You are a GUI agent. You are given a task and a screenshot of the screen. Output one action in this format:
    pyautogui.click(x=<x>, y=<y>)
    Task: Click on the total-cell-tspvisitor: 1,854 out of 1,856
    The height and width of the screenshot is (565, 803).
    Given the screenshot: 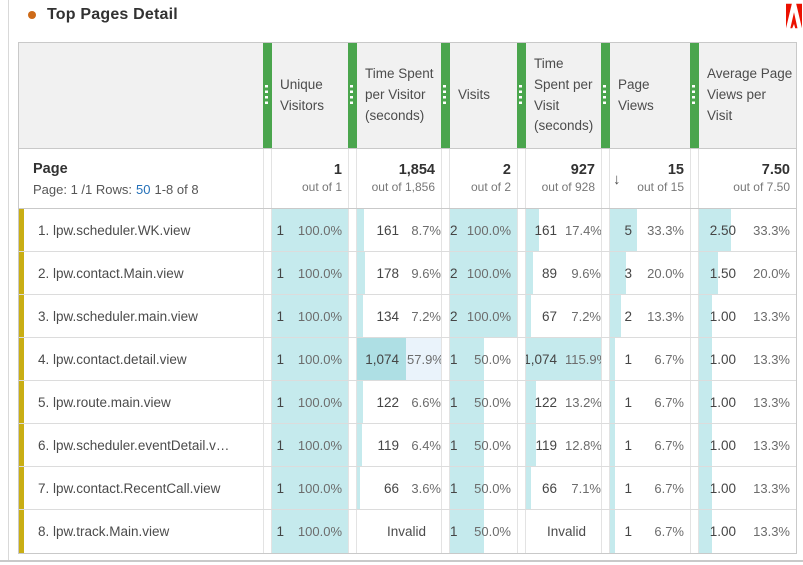 What is the action you would take?
    pyautogui.click(x=399, y=178)
    